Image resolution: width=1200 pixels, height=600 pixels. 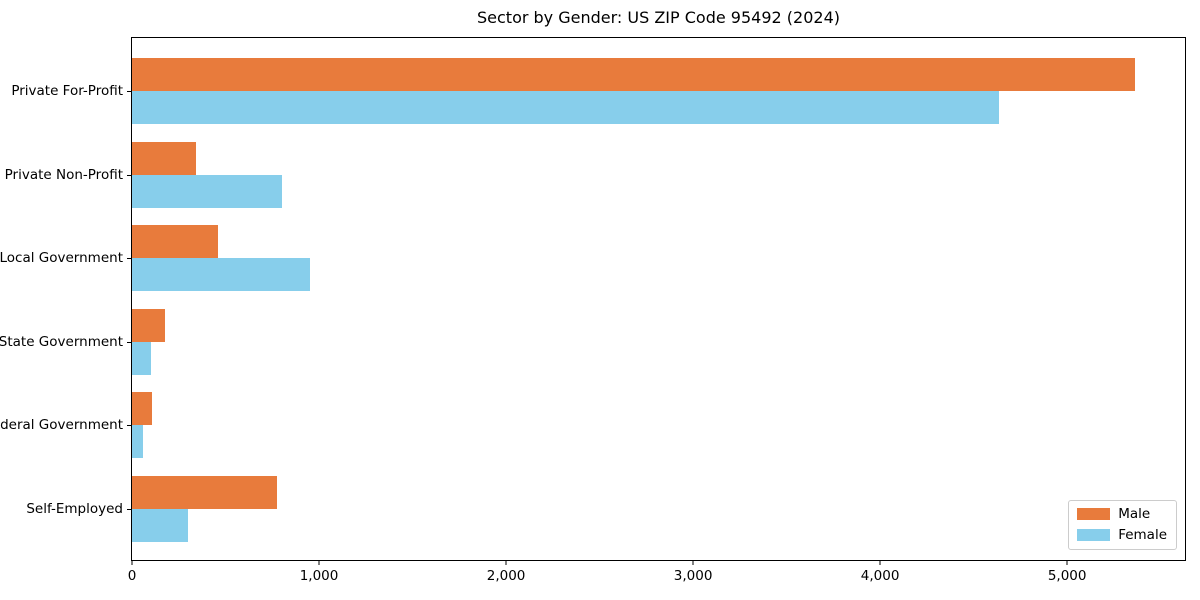 I want to click on legend-item-male: Male, so click(x=1122, y=514).